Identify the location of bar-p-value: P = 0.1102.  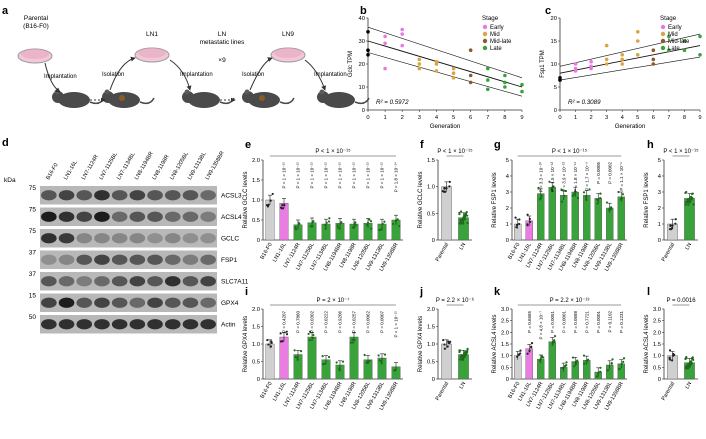
(609, 322).